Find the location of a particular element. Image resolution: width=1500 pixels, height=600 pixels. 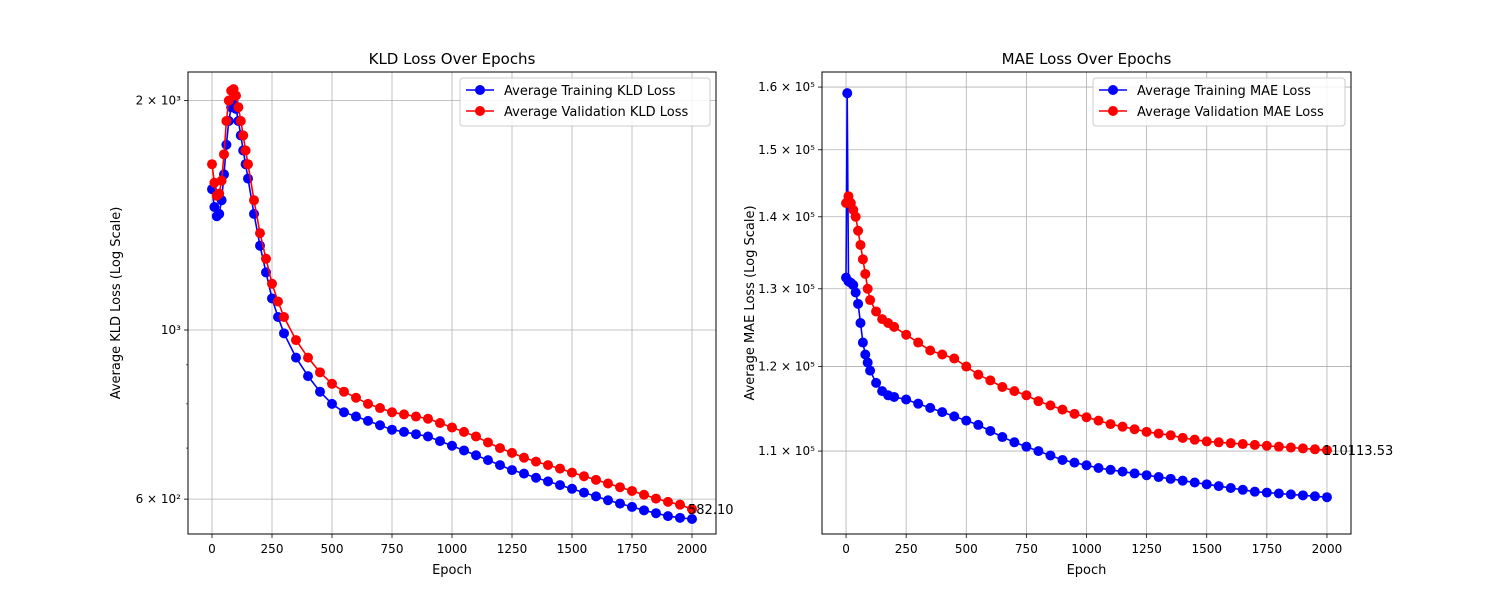

y-tick-label: 1.6 × 10⁵ is located at coordinates (786, 87).